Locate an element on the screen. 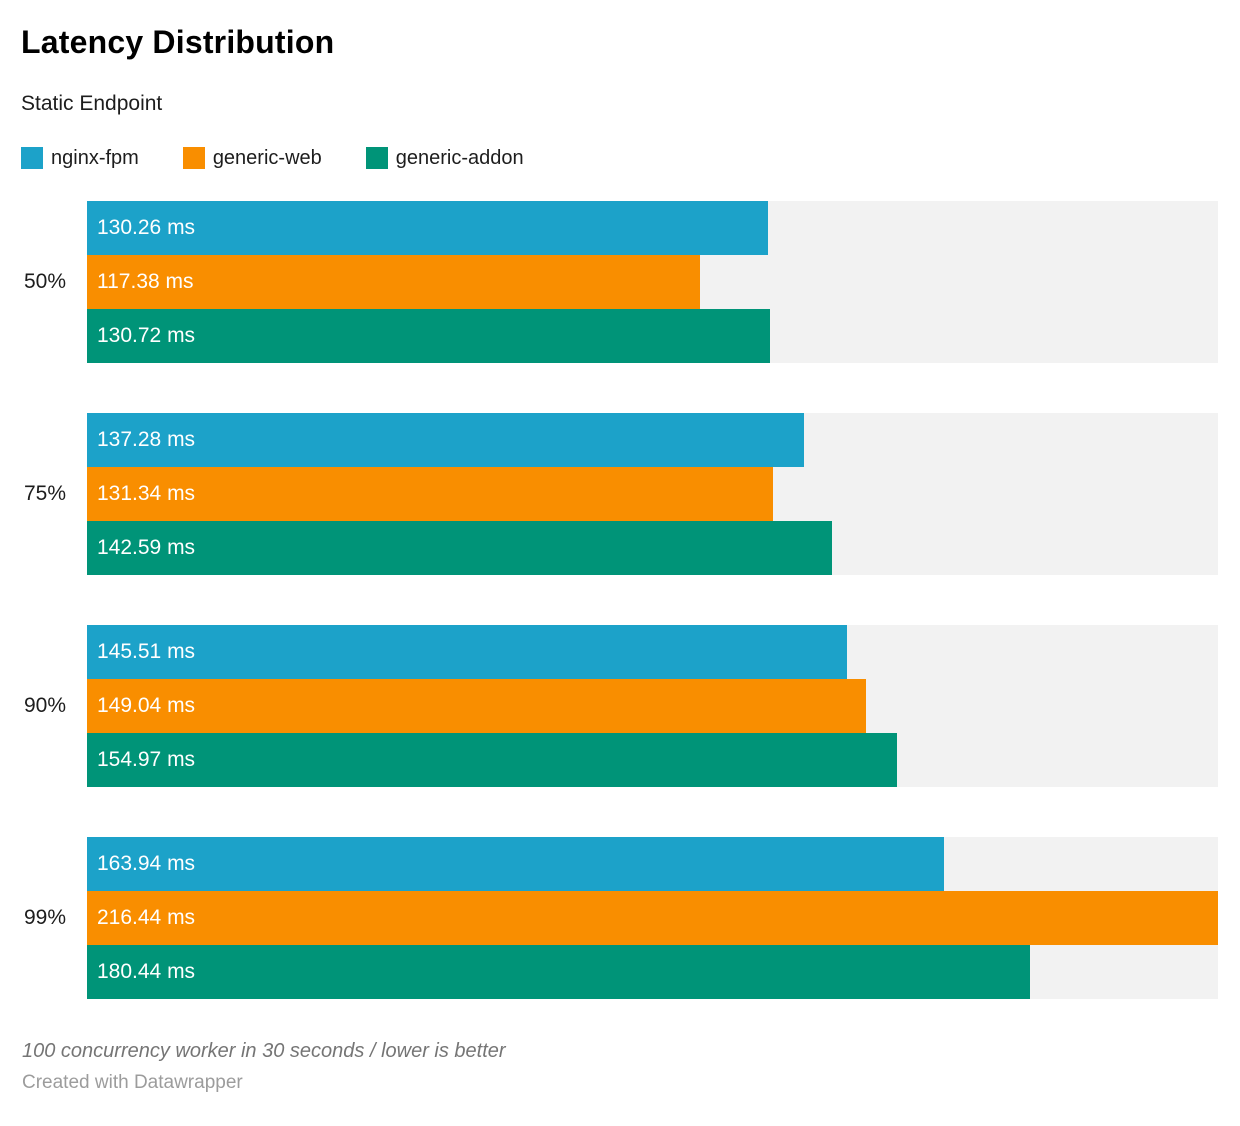 This screenshot has height=1126, width=1240. percentile-group-90: 90% 145.51 ms 149.04 ms 154.97 ms is located at coordinates (609, 705).